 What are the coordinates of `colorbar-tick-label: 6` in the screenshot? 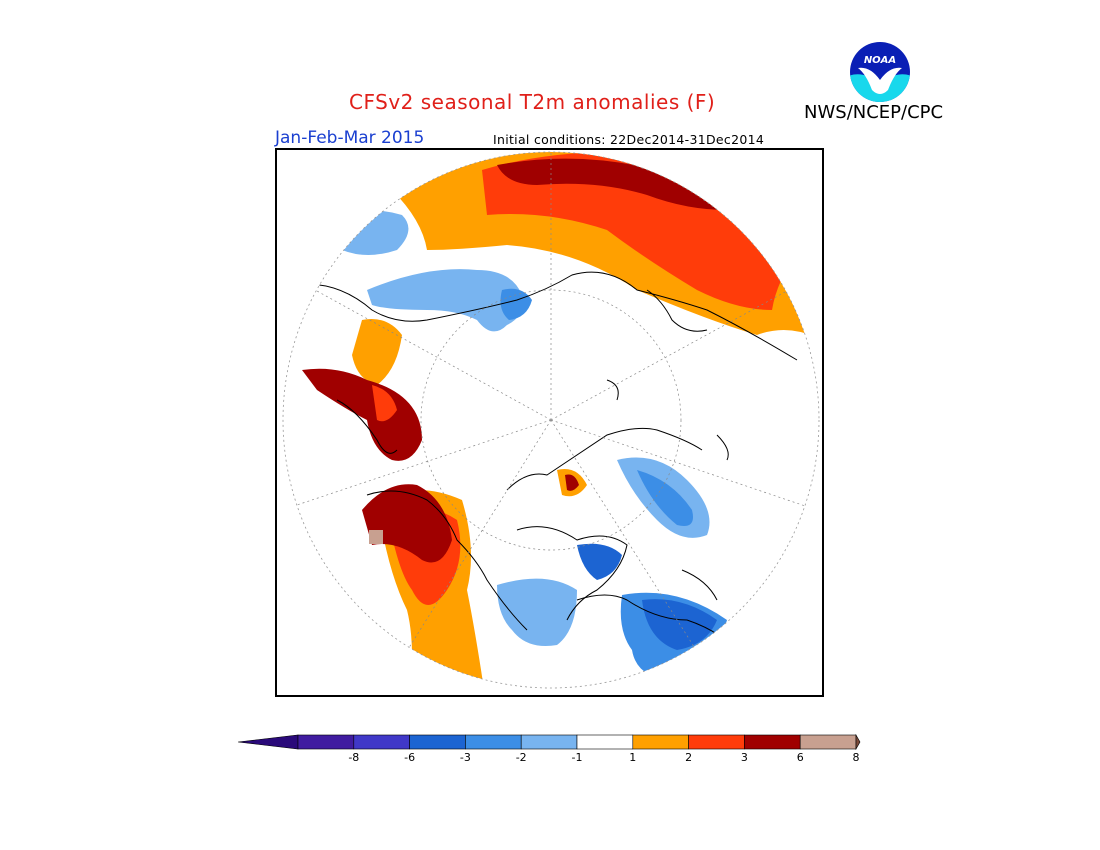 It's located at (800, 757).